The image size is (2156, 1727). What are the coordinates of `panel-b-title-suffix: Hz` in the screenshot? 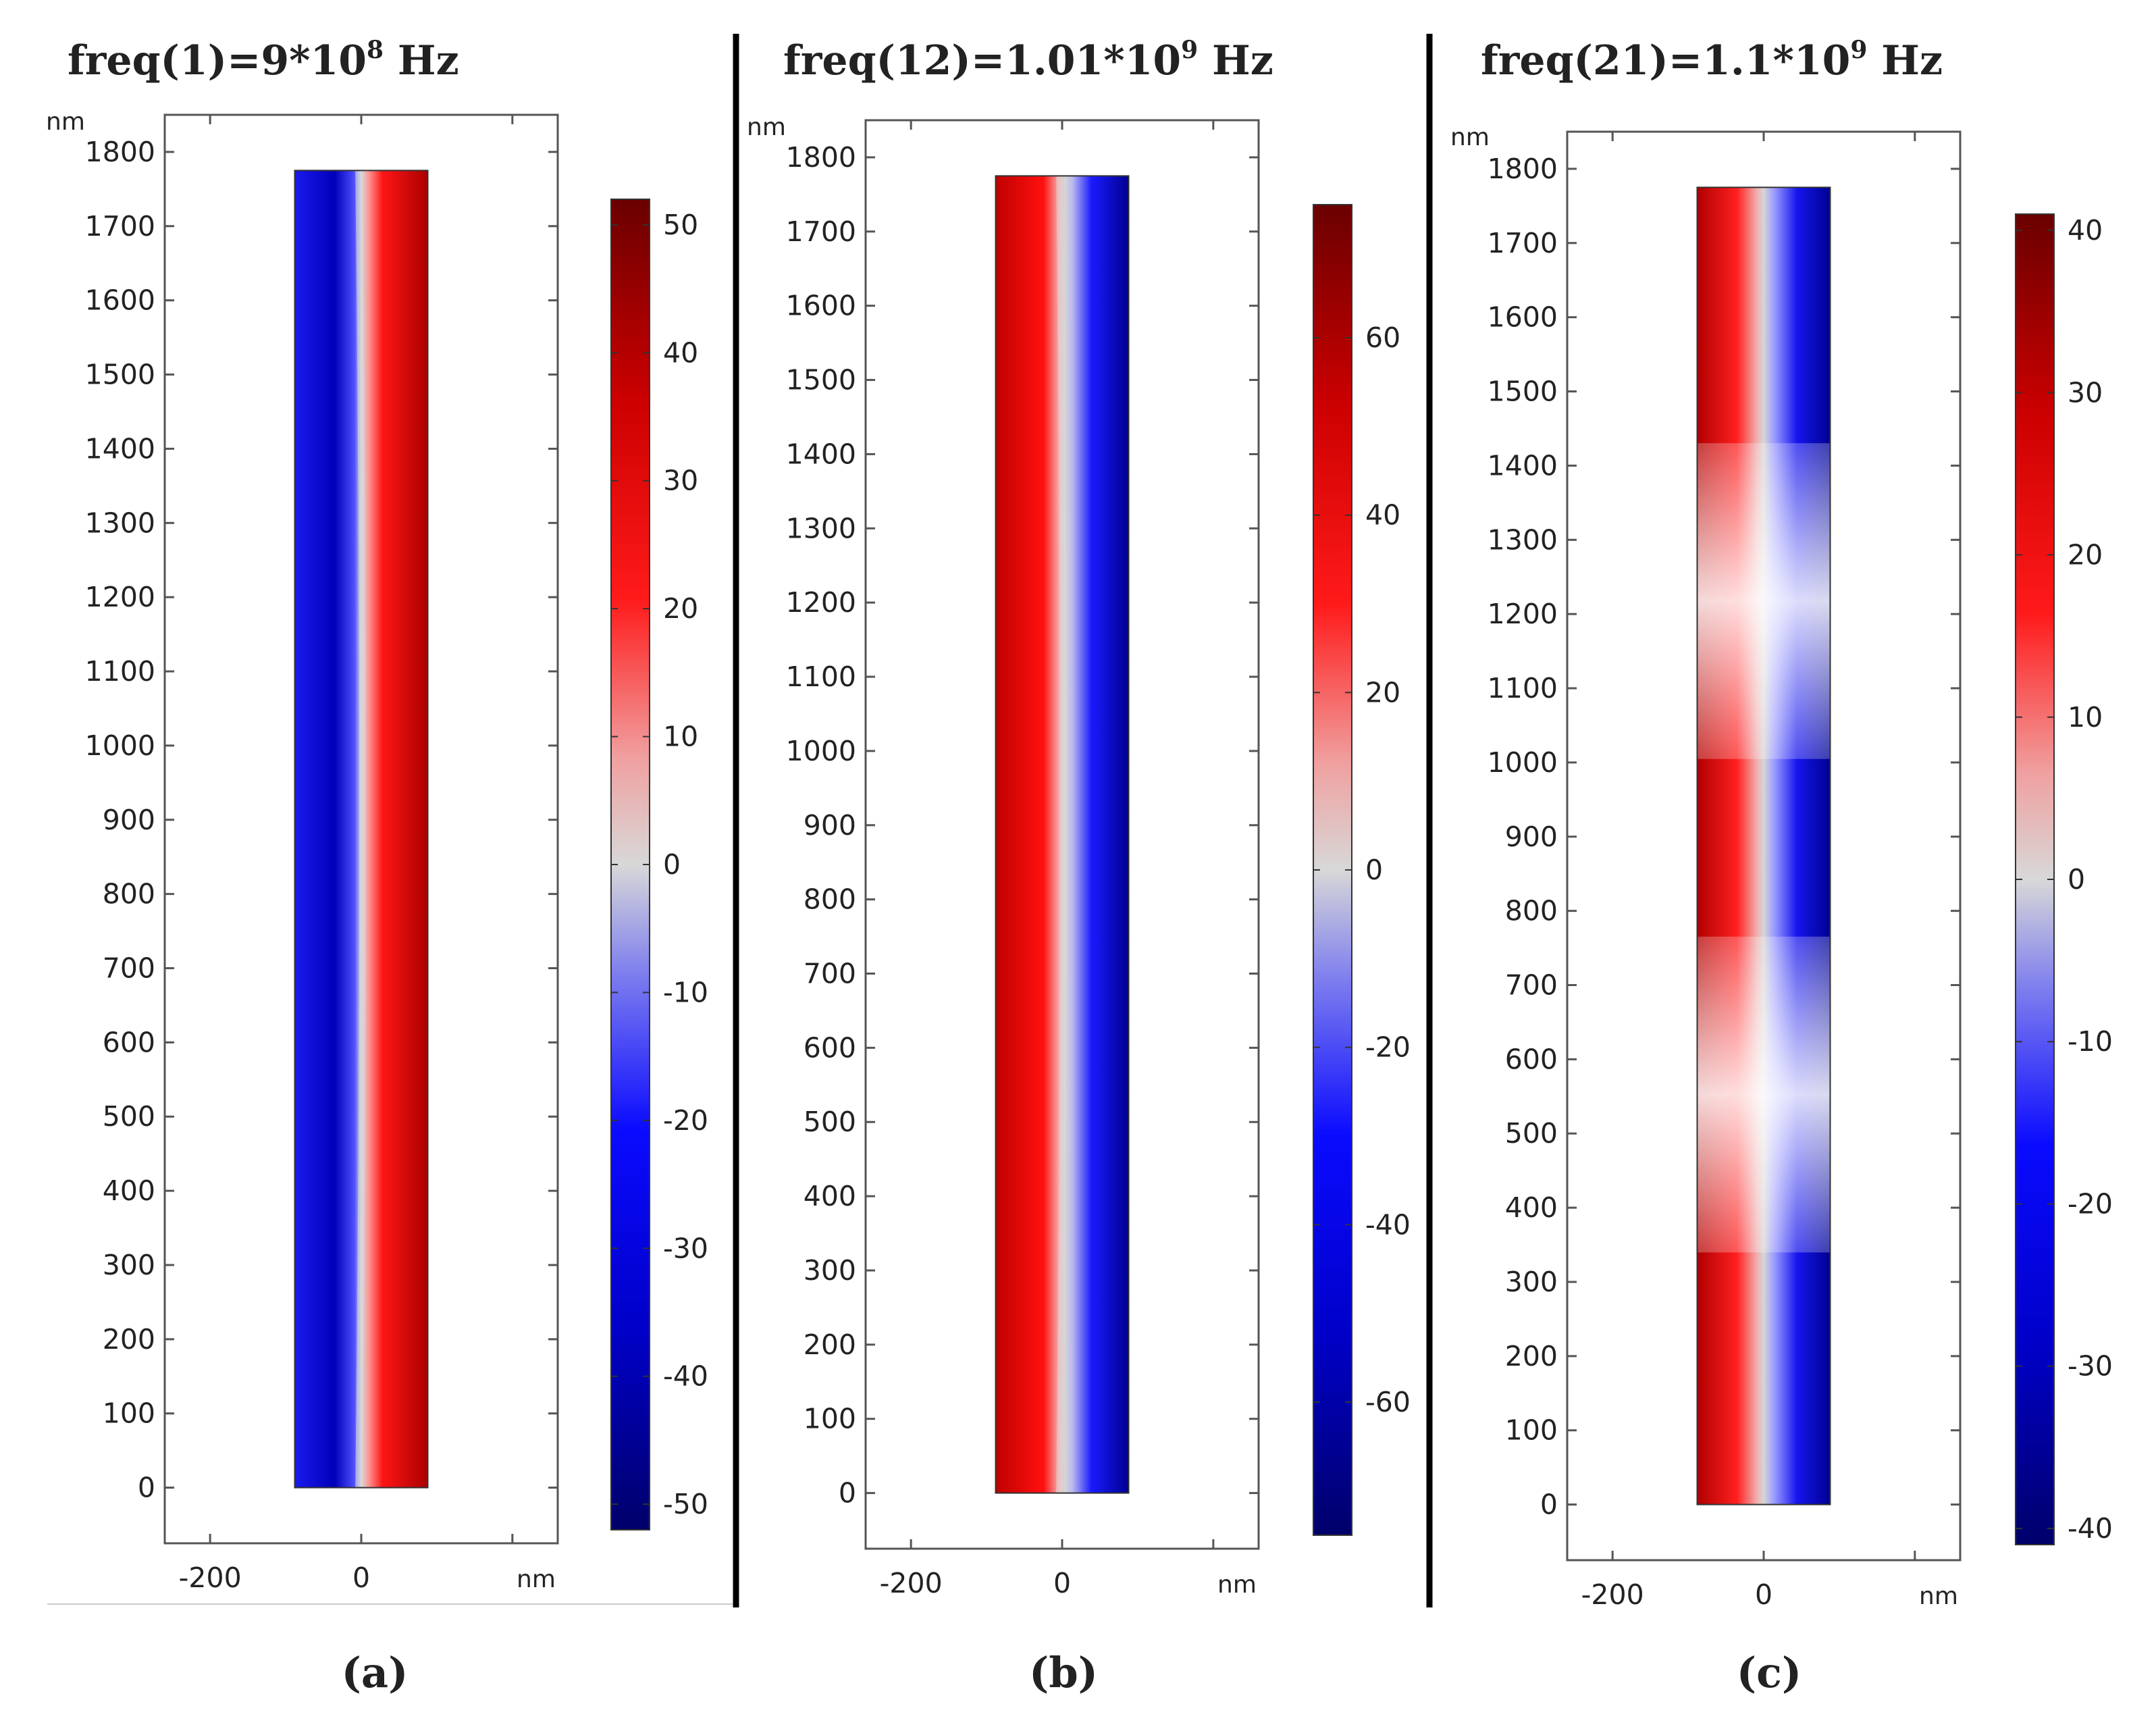 It's located at (1235, 60).